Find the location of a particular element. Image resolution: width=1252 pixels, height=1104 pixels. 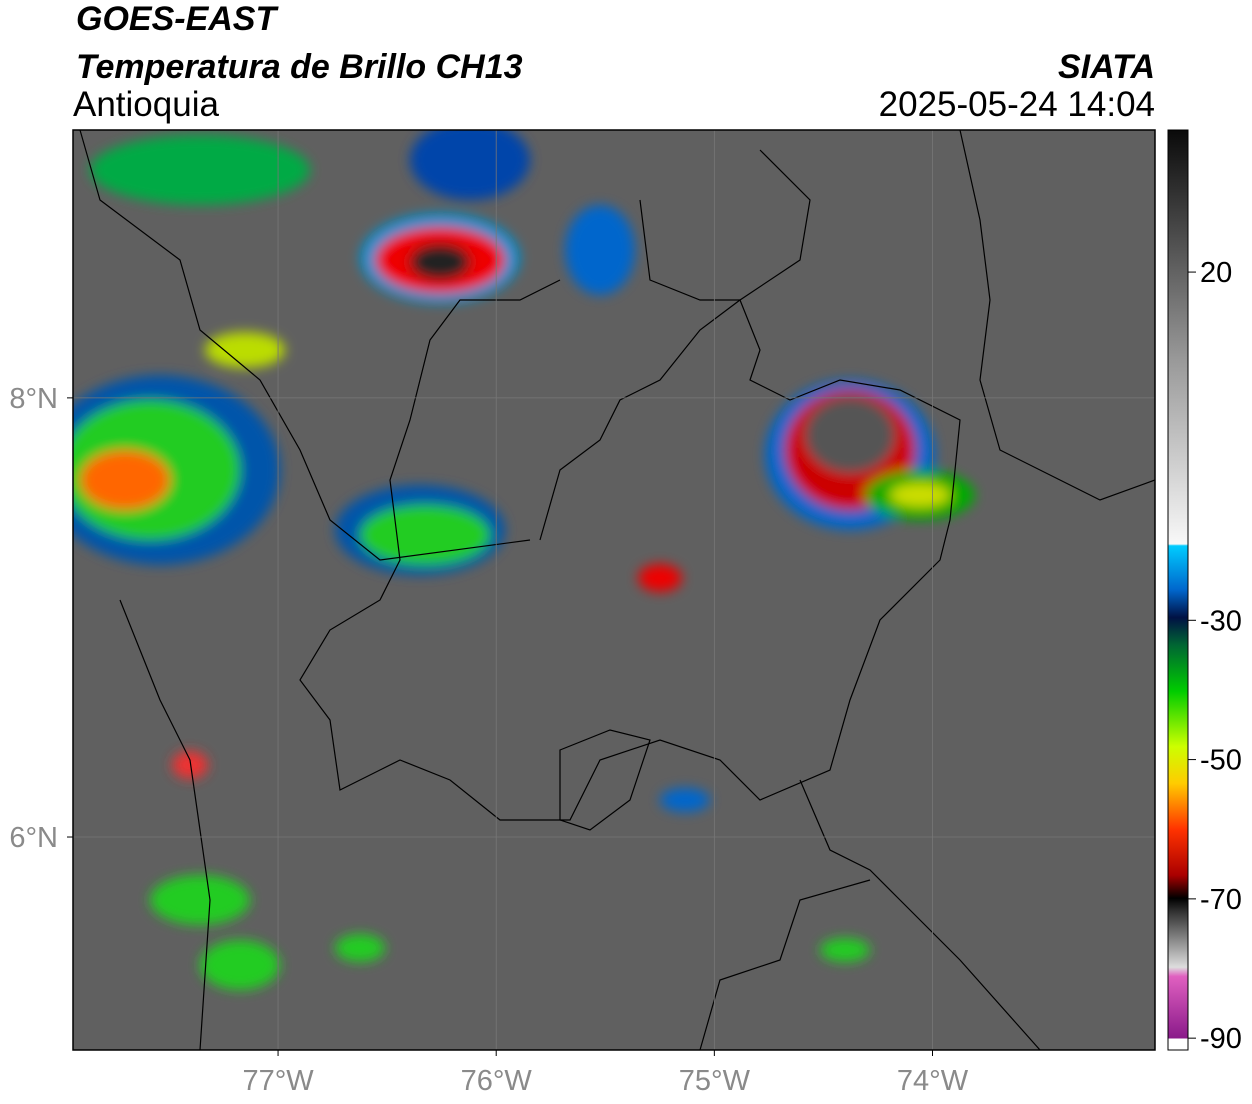

lon-label: 74°W is located at coordinates (933, 1081).